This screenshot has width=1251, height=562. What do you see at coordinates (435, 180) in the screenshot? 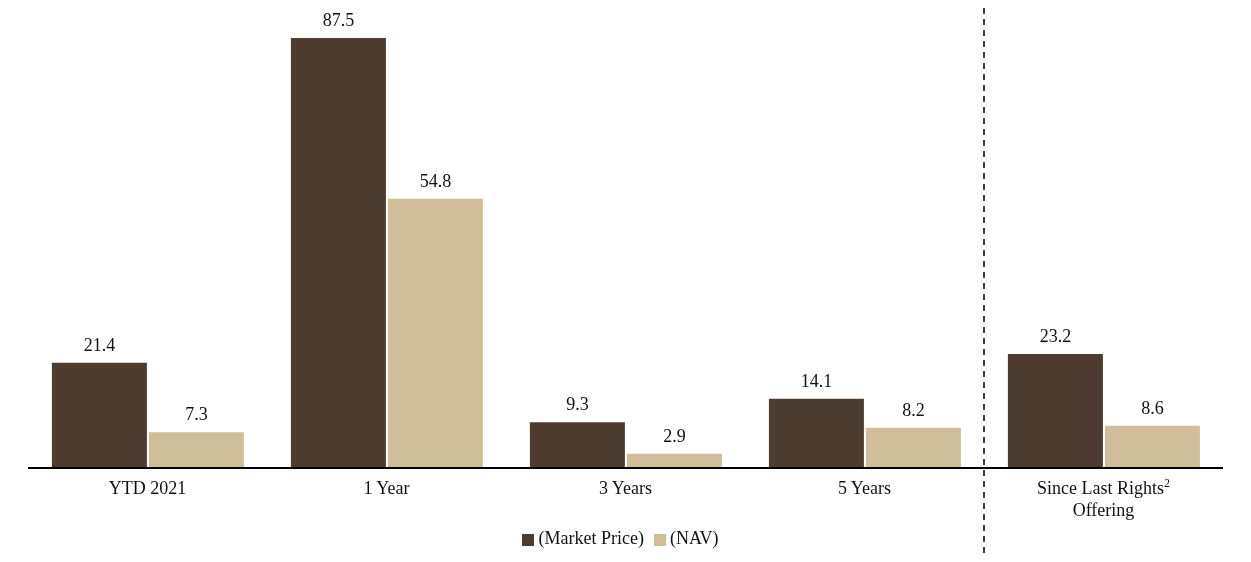
I see `data-label: 54.8` at bounding box center [435, 180].